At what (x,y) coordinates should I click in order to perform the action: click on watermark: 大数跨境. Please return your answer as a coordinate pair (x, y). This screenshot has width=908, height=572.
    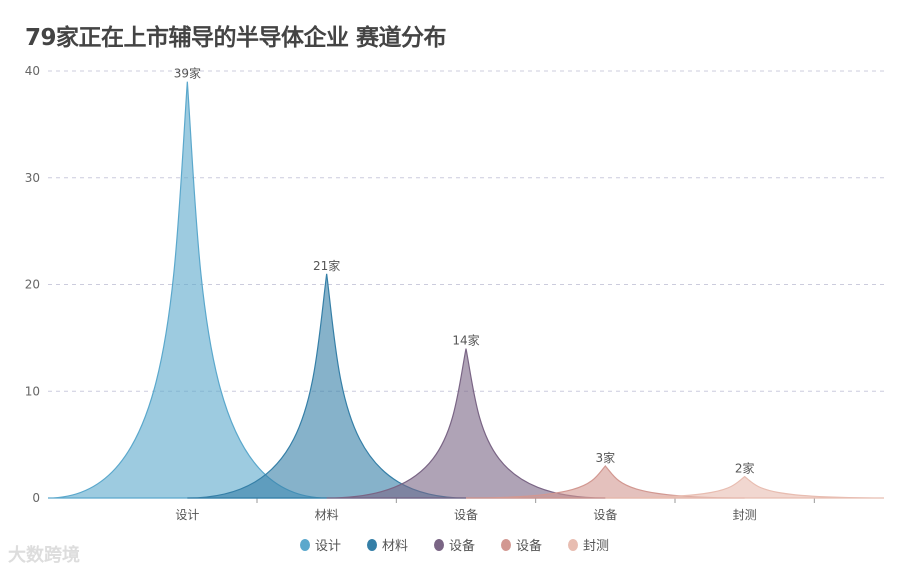
    Looking at the image, I should click on (44, 555).